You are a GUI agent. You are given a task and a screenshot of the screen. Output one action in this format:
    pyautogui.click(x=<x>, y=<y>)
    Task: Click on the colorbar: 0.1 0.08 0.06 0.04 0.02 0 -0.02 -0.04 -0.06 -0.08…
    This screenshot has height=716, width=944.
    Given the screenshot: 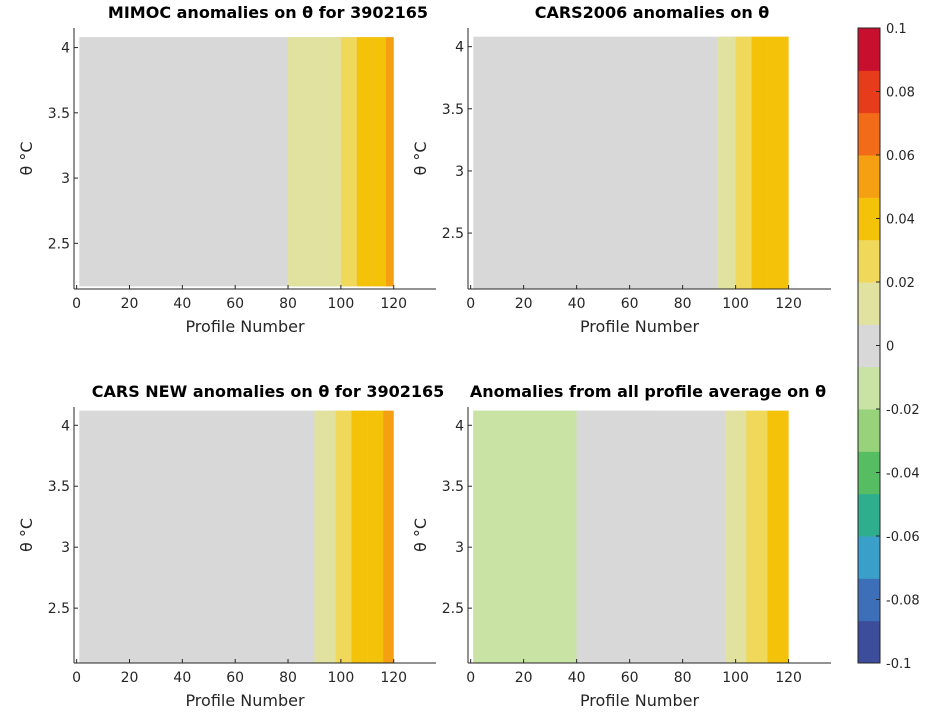 What is the action you would take?
    pyautogui.click(x=888, y=347)
    